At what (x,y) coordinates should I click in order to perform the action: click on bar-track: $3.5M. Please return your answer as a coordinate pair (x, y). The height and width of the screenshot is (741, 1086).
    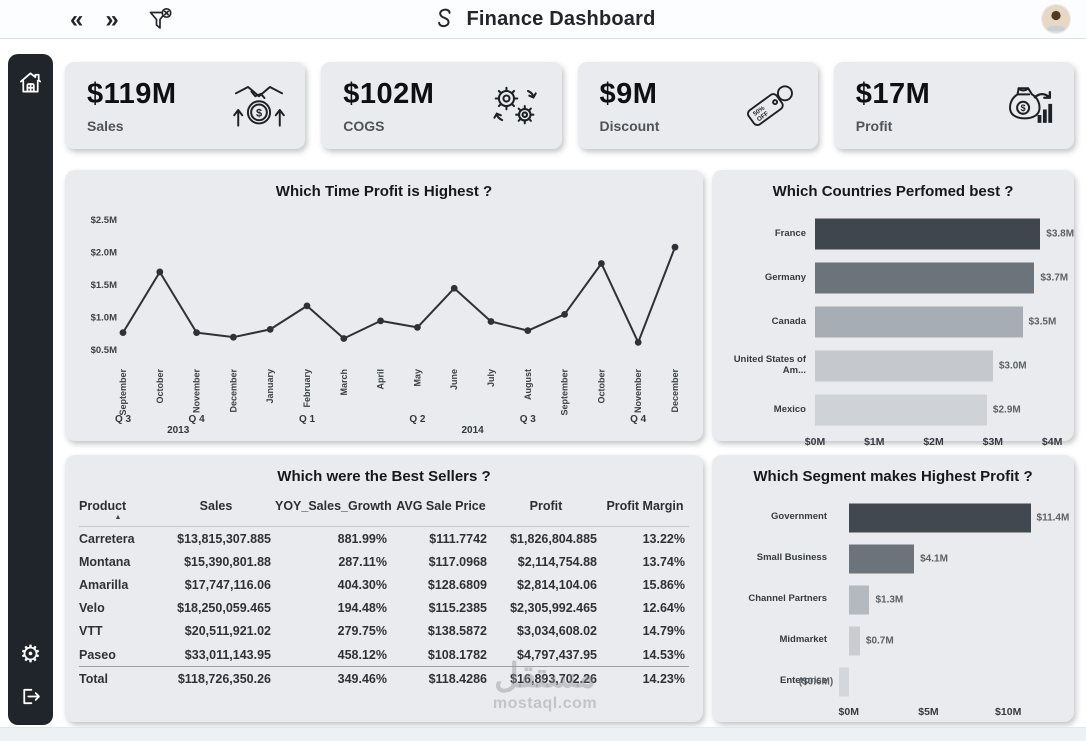
    Looking at the image, I should click on (939, 322).